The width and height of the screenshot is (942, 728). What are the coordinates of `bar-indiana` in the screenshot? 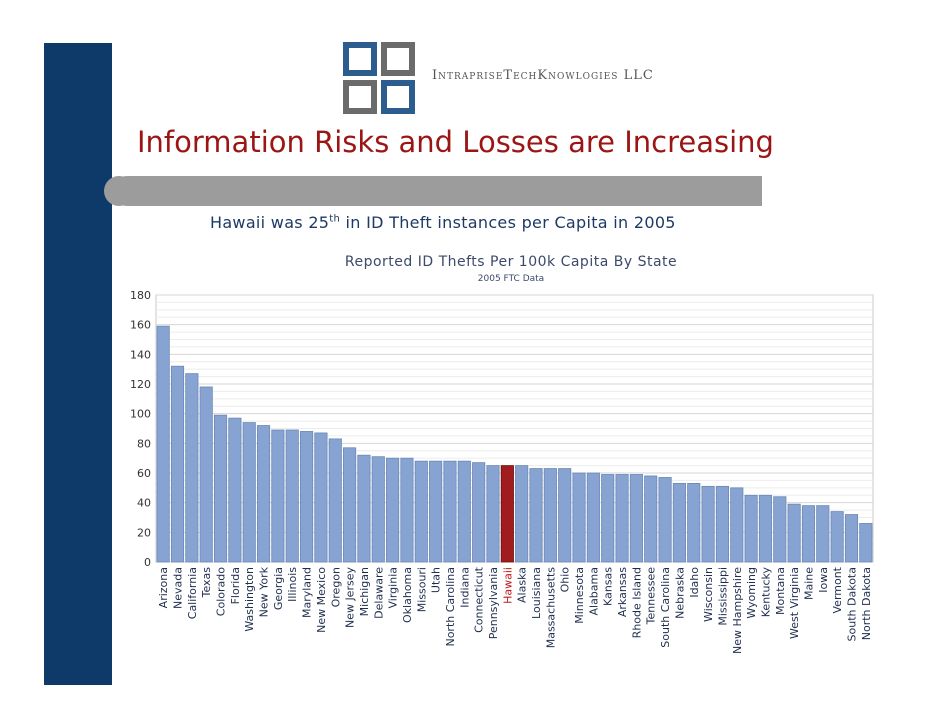 It's located at (464, 511).